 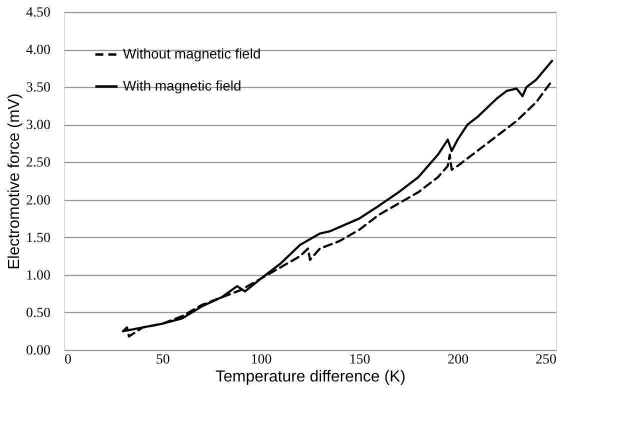 I want to click on x-tick-label: 200, so click(x=458, y=360).